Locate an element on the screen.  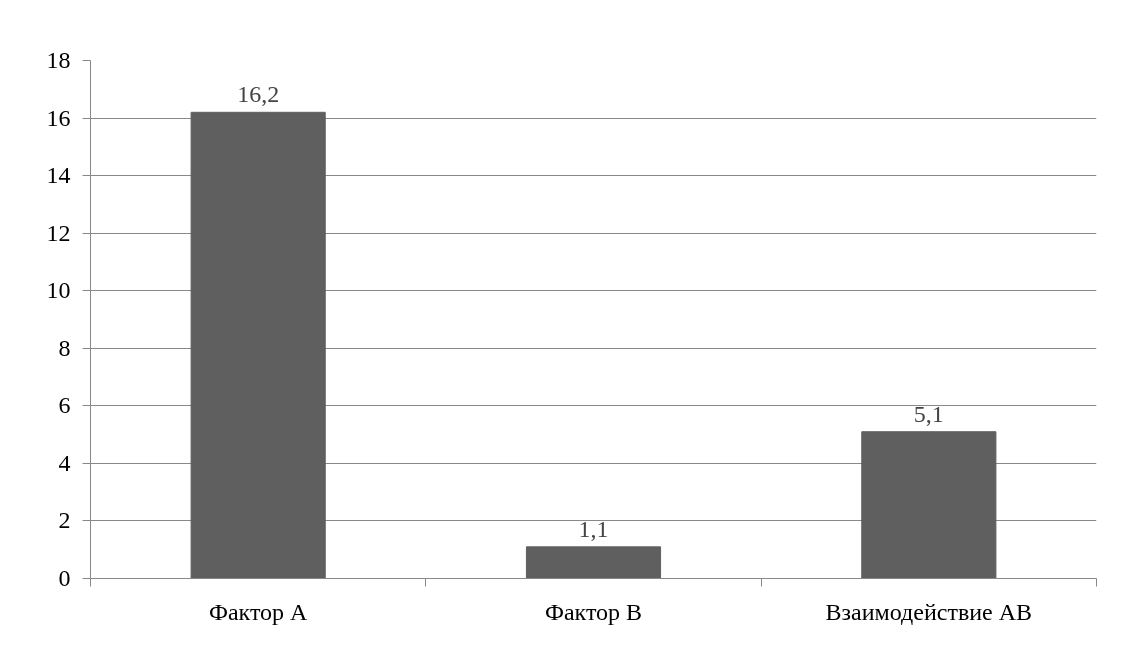
y-tick-label: 8 is located at coordinates (64, 347).